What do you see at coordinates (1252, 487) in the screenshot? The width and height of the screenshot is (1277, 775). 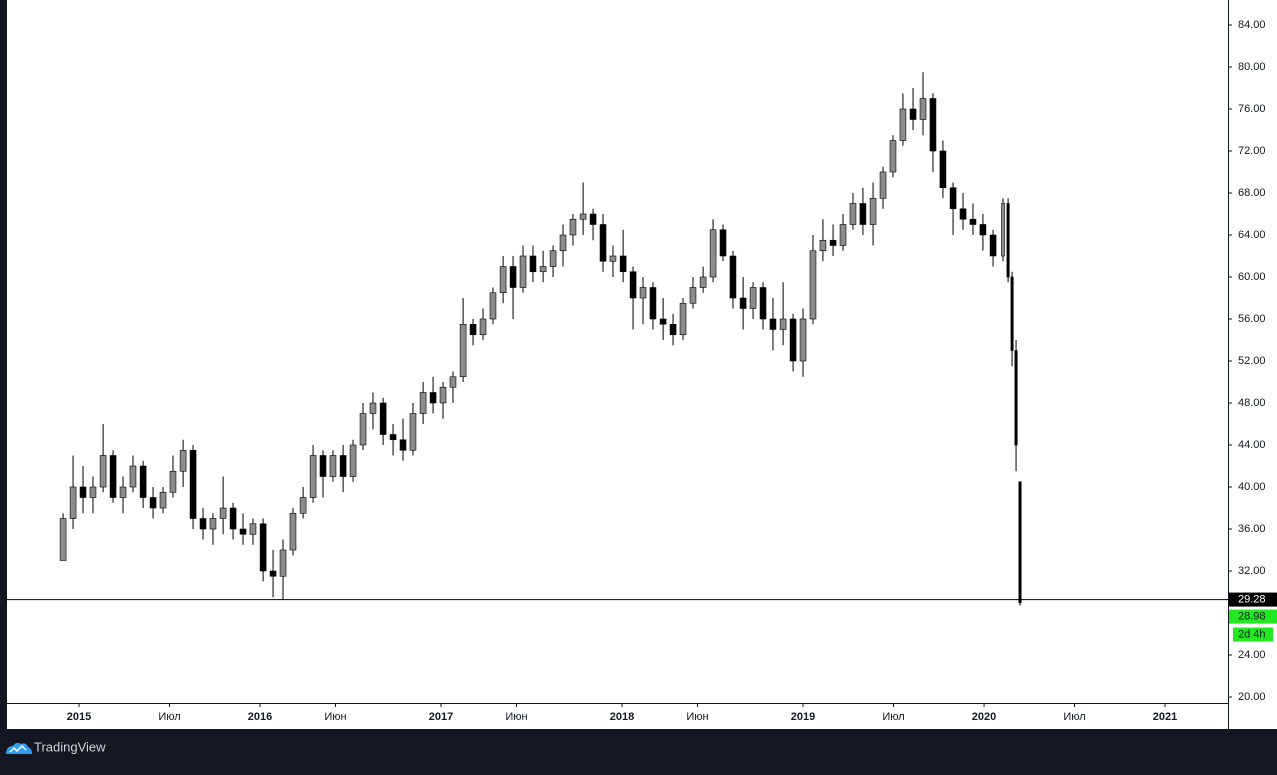 I see `y-tick-label: 40.00` at bounding box center [1252, 487].